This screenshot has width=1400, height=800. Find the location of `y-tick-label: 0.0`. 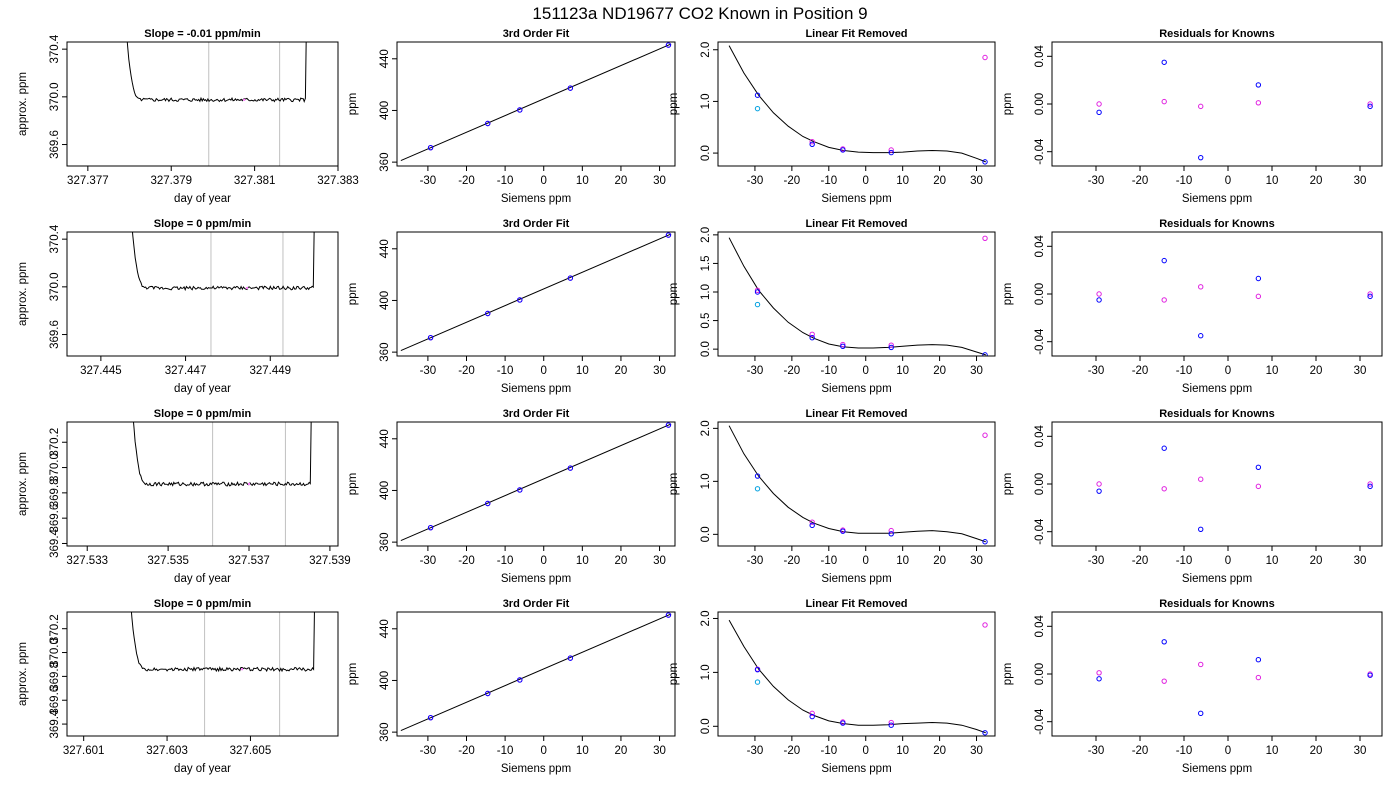

y-tick-label: 0.0 is located at coordinates (706, 349).